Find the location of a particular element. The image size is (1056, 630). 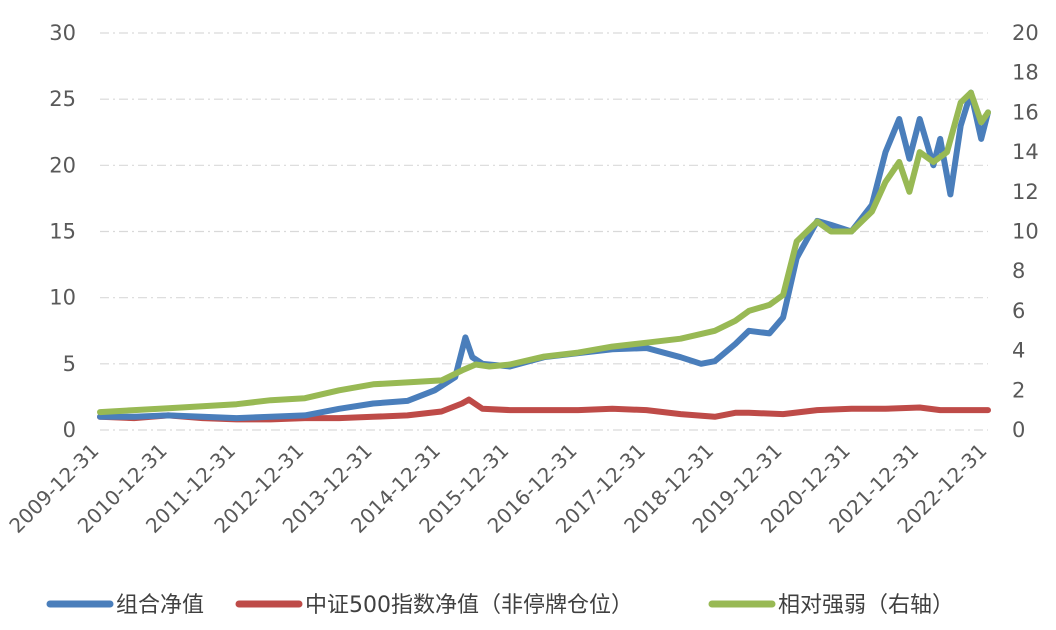

legend-label-1: 中证500指数净值（非停牌仓位） is located at coordinates (469, 605).